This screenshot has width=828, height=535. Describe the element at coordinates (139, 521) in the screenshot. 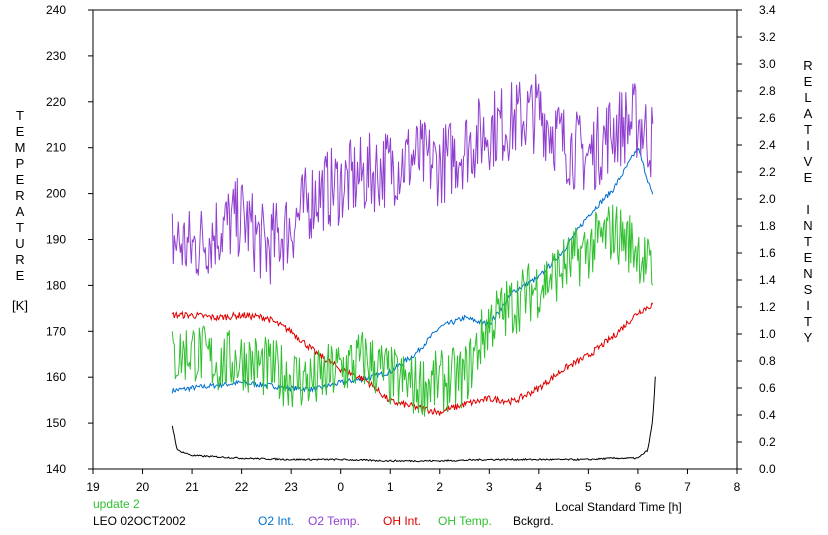

I see `station-note: LEO 02OCT2002` at that location.